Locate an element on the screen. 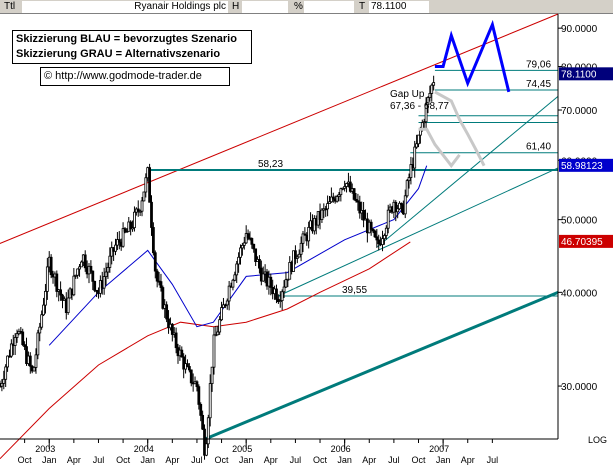  t-label: T is located at coordinates (362, 7).